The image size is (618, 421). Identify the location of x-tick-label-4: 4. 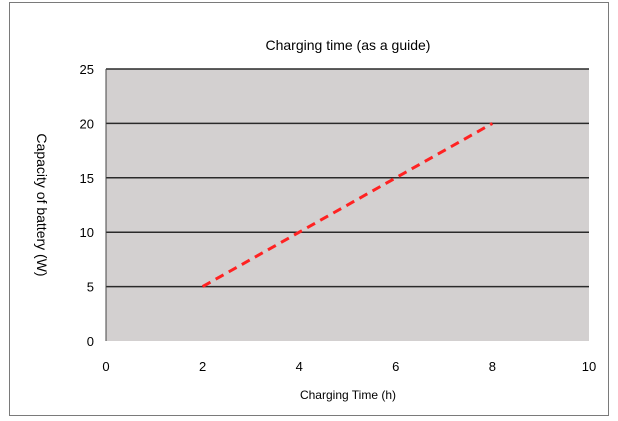
(299, 366).